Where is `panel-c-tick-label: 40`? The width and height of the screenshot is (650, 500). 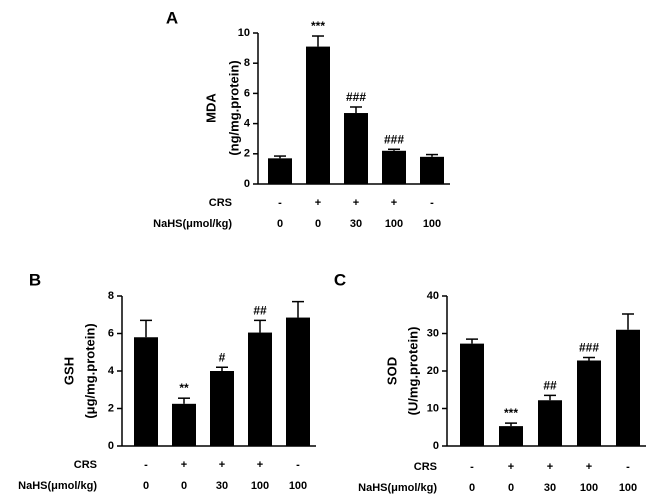
panel-c-tick-label: 40 is located at coordinates (433, 296).